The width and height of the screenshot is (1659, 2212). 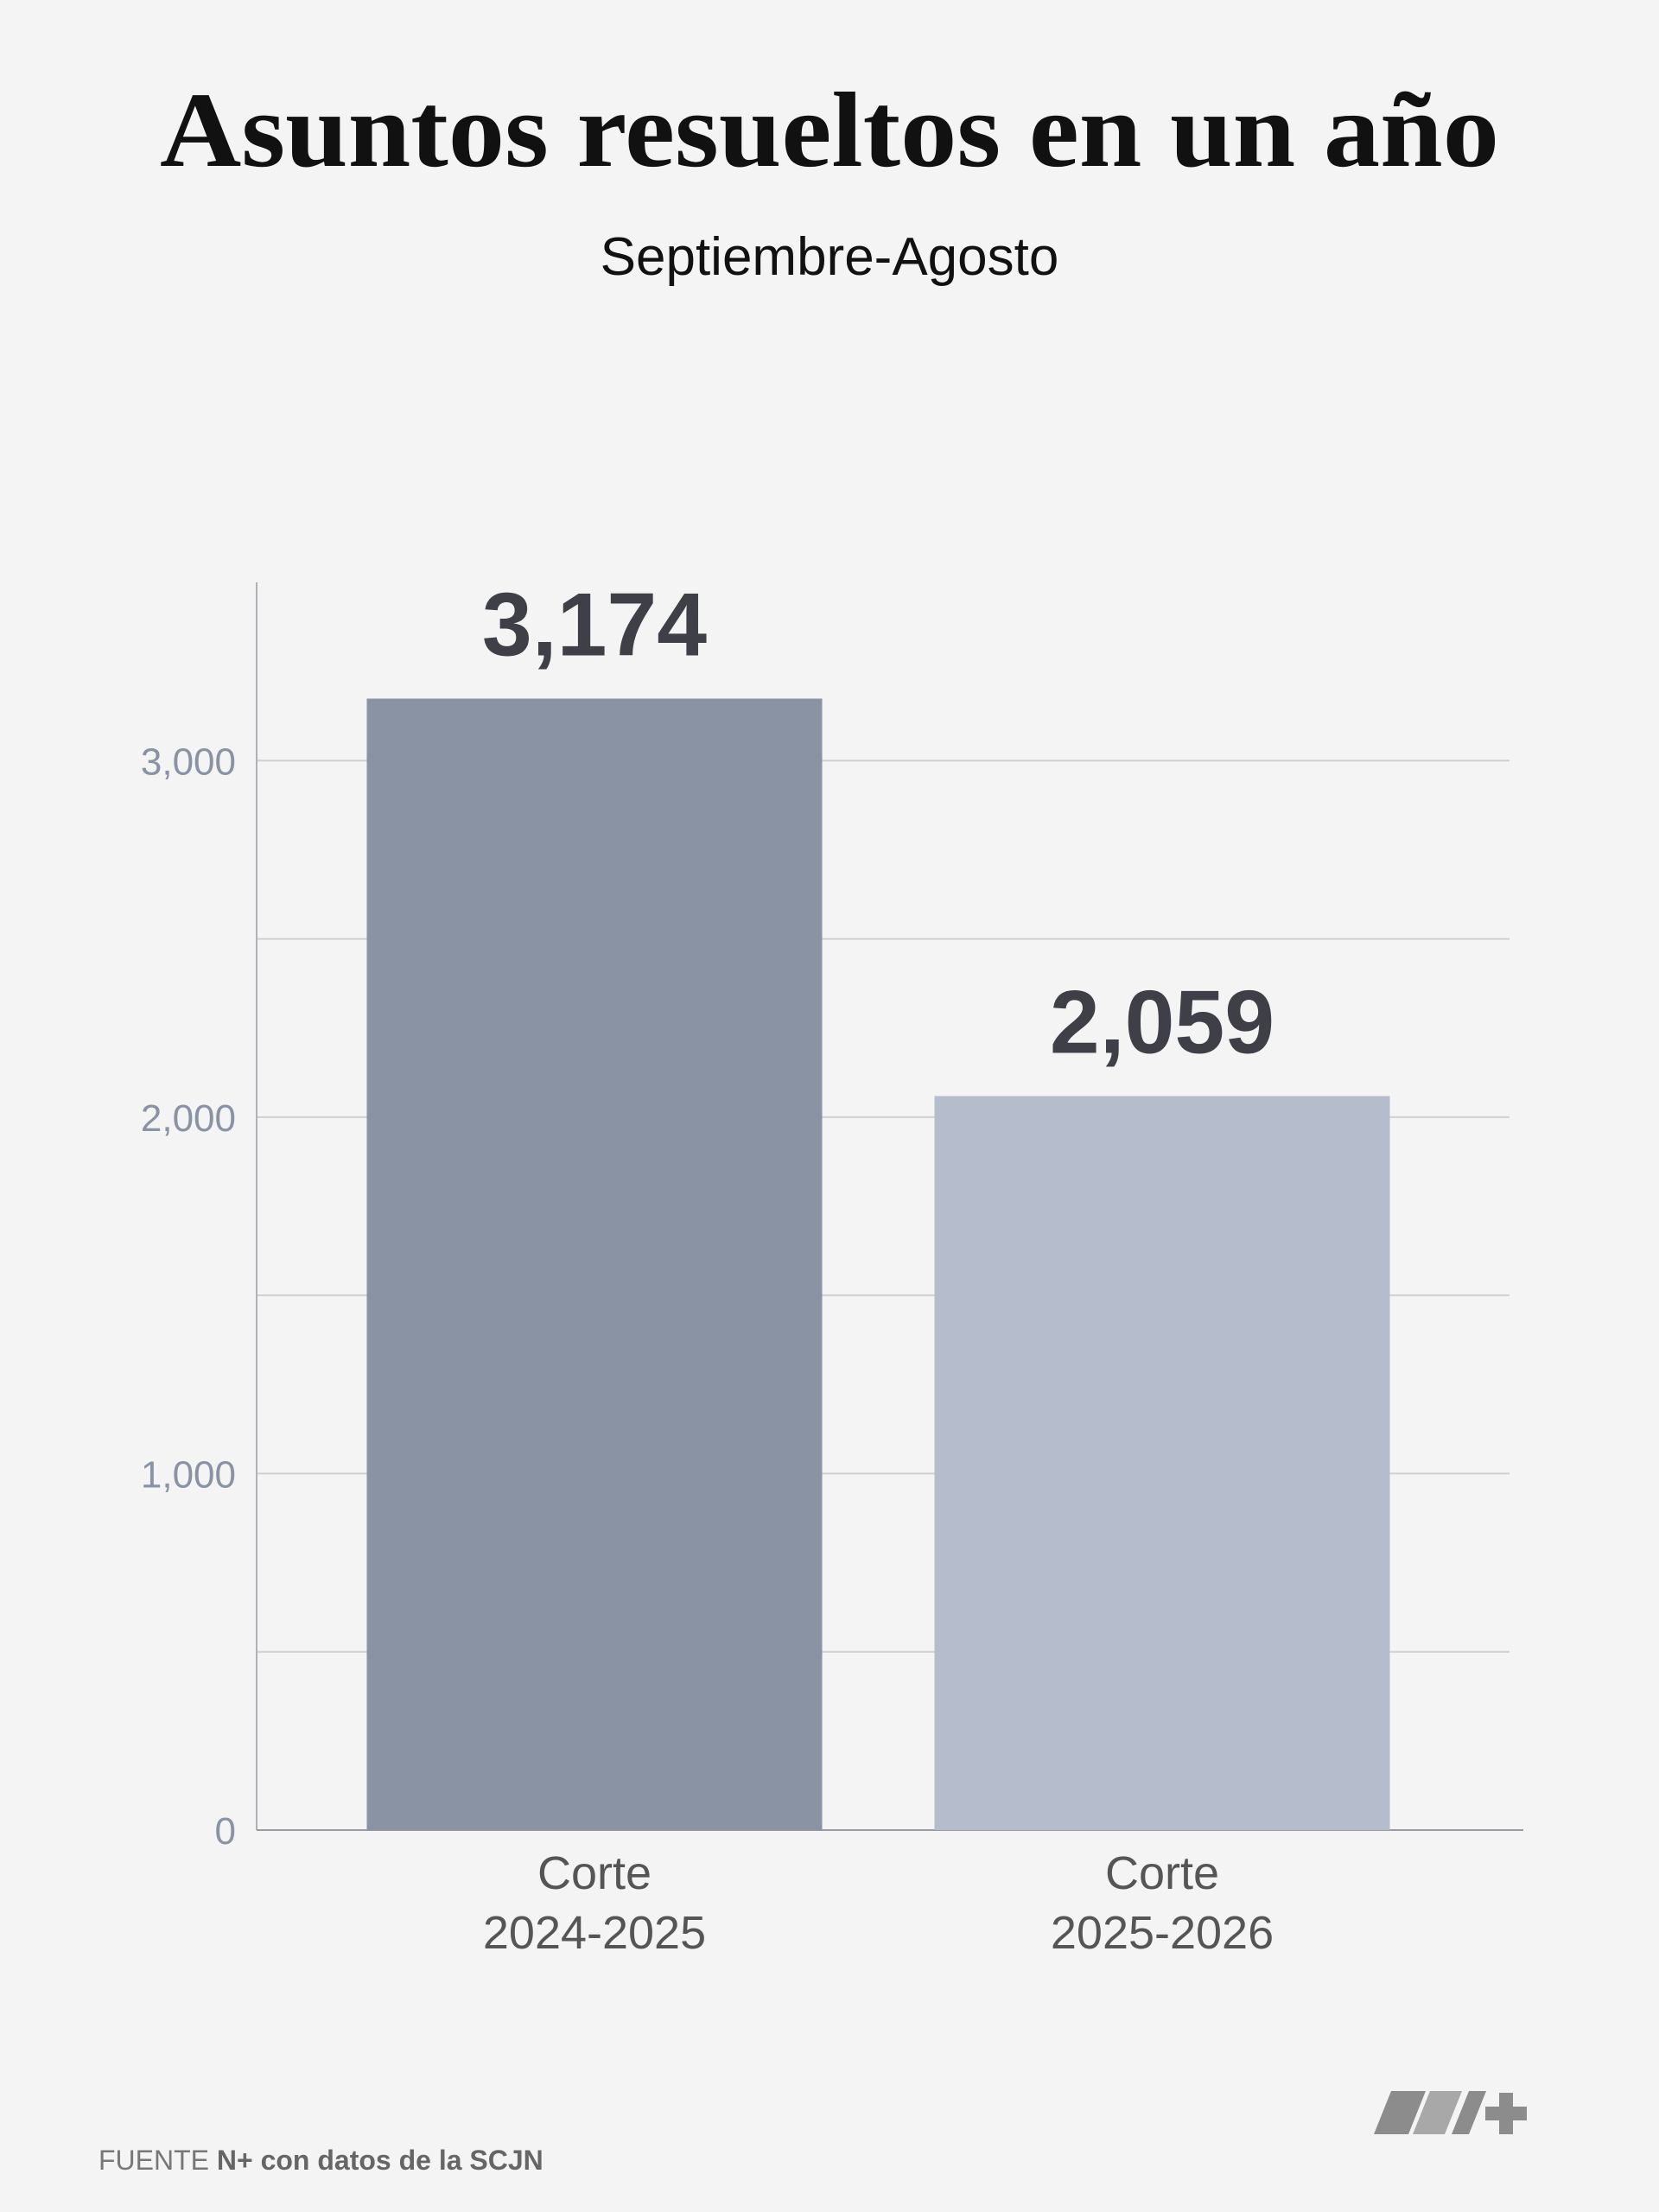 I want to click on source-text: N+ con datos de la SCJN, so click(x=380, y=2160).